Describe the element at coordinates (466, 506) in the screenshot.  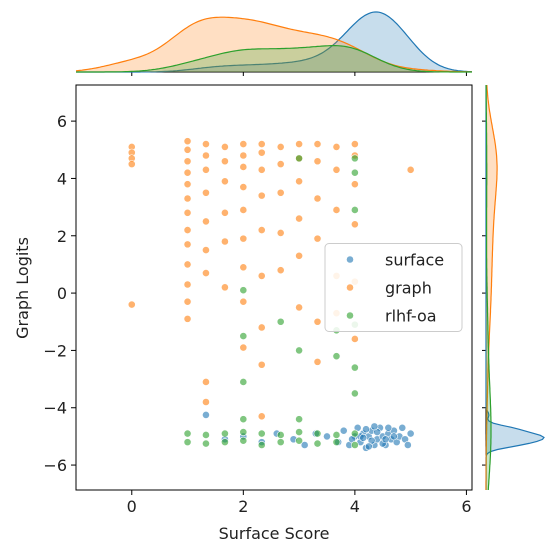
I see `x-tick-label: 6` at that location.